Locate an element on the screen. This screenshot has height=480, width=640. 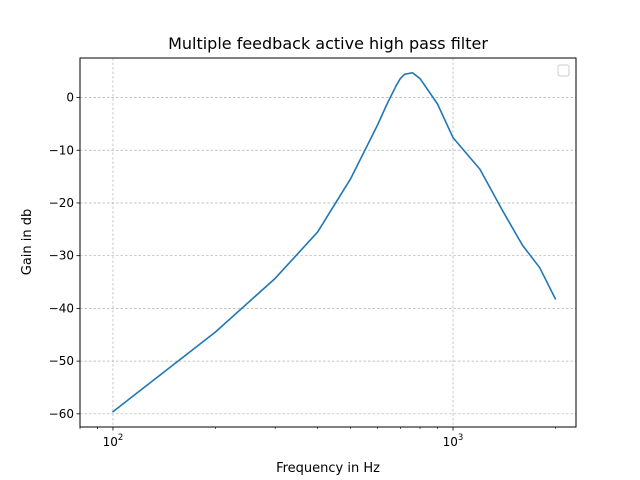
x-tick-label: 10³ is located at coordinates (453, 441).